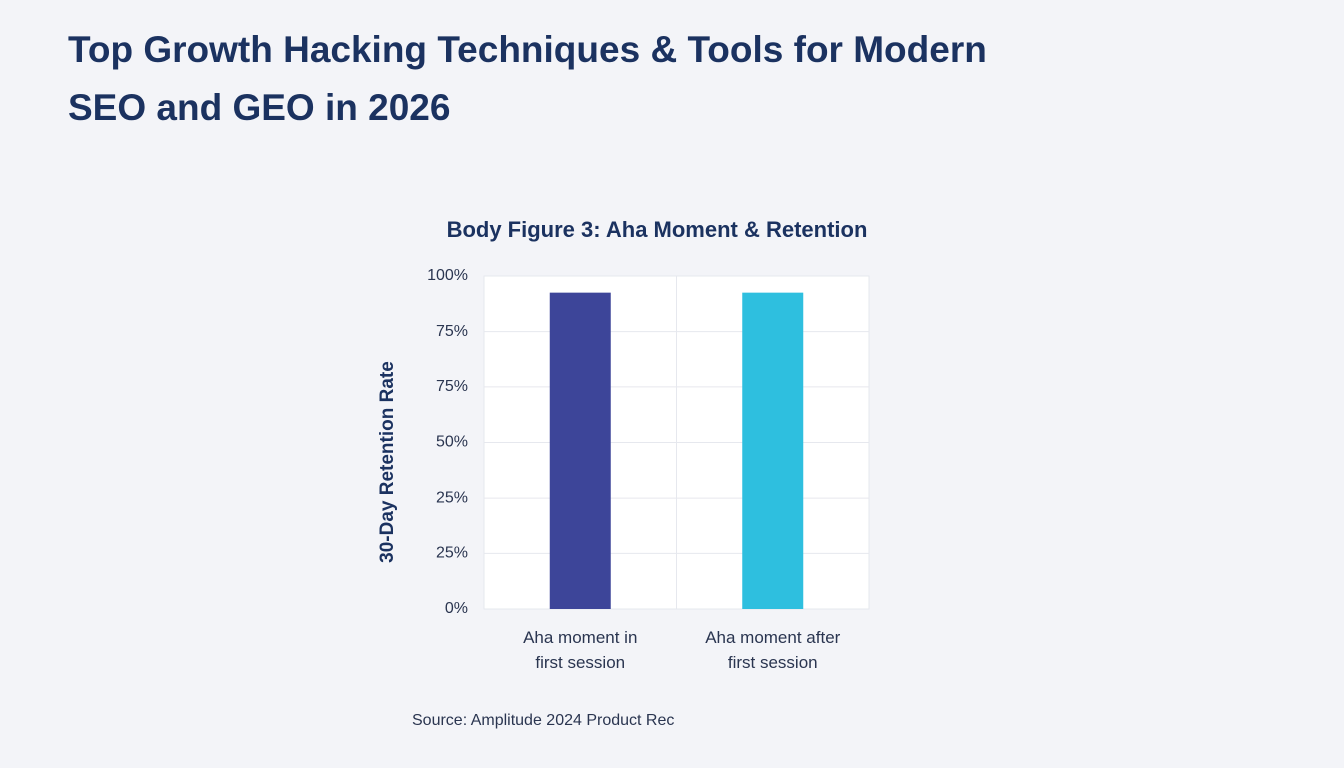 This screenshot has width=1344, height=768. I want to click on source: Source: Amplitude 2024 Product Rec, so click(543, 720).